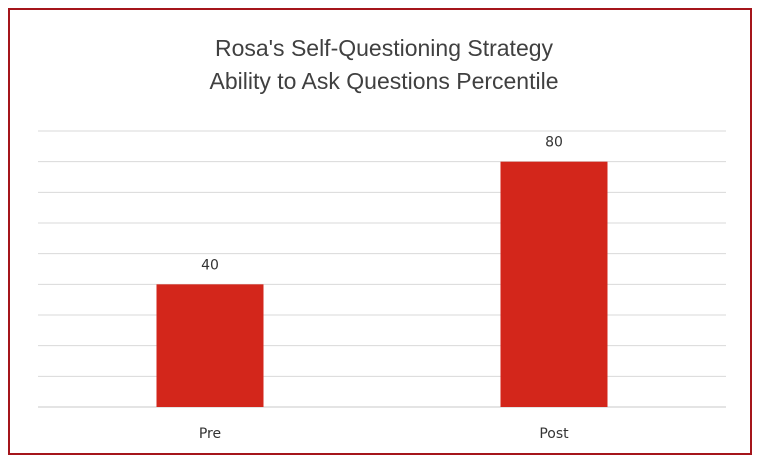 The image size is (768, 467). What do you see at coordinates (210, 265) in the screenshot?
I see `data-label-pre: 40` at bounding box center [210, 265].